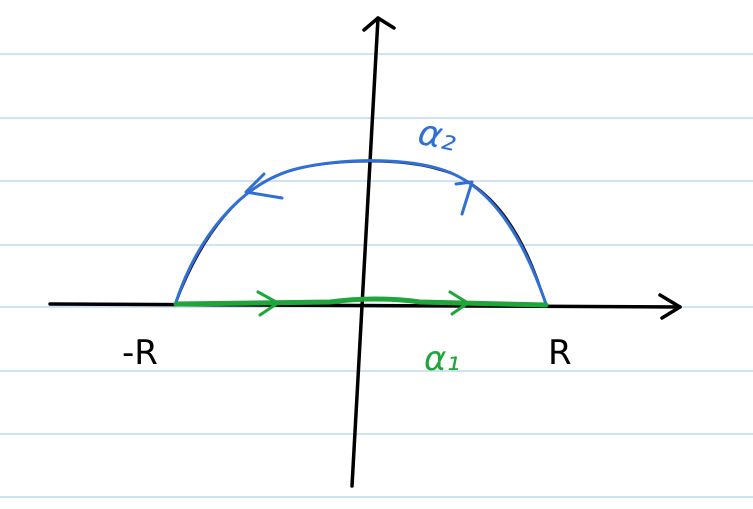 This screenshot has width=753, height=509. I want to click on imaginary-axis-arrowhead, so click(379, 24).